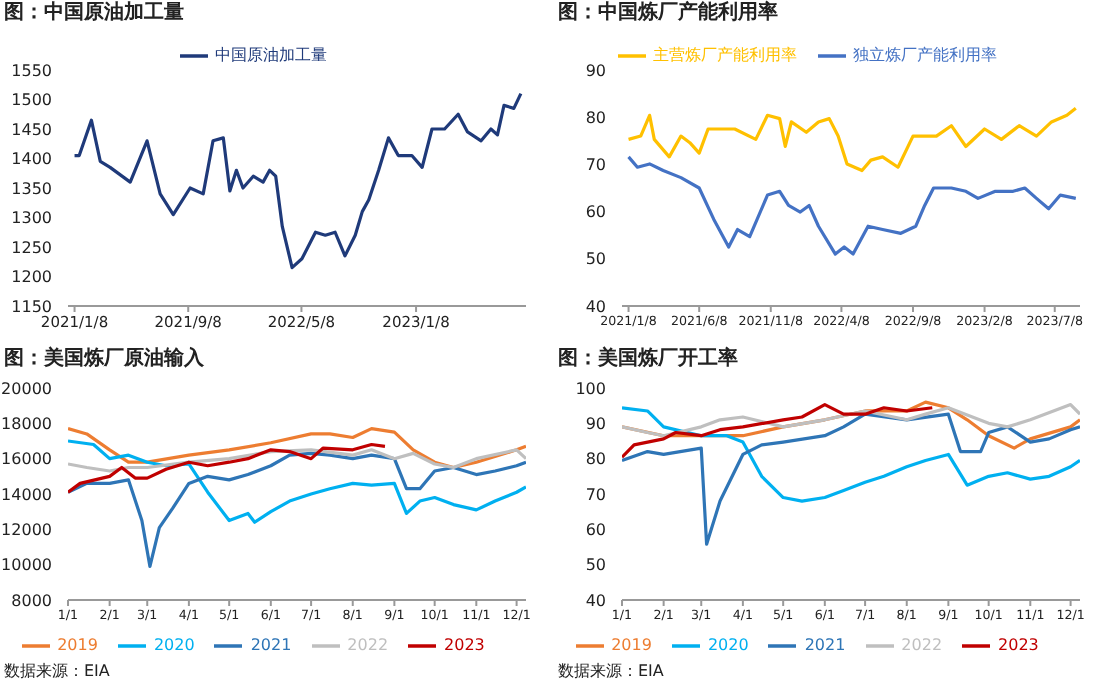 The image size is (1100, 690). What do you see at coordinates (31, 129) in the screenshot?
I see `y-tick-label: 1450` at bounding box center [31, 129].